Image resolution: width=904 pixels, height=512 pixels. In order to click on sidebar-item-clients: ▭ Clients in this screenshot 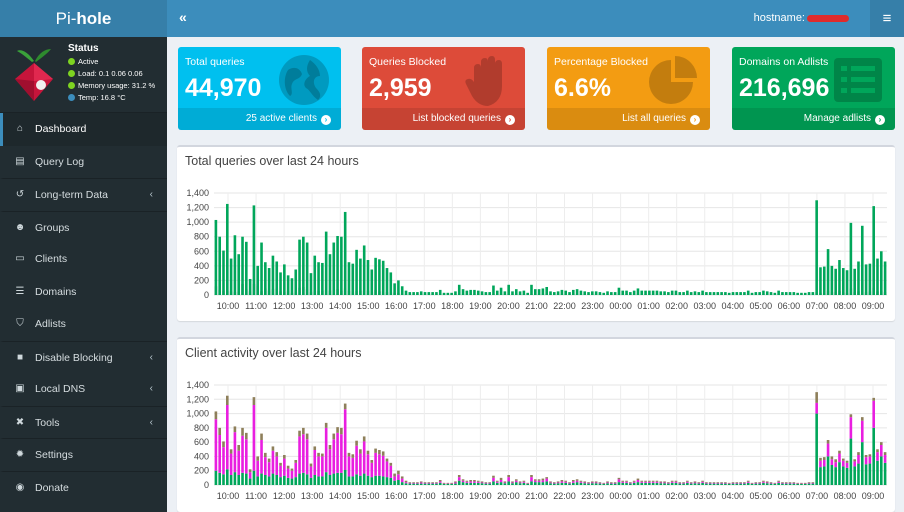, I will do `click(83, 259)`.